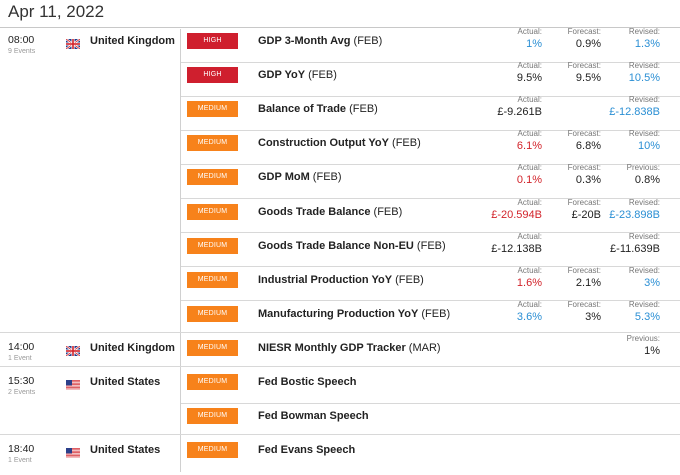  What do you see at coordinates (620, 315) in the screenshot?
I see `value-cell: Revised: 5.3%` at bounding box center [620, 315].